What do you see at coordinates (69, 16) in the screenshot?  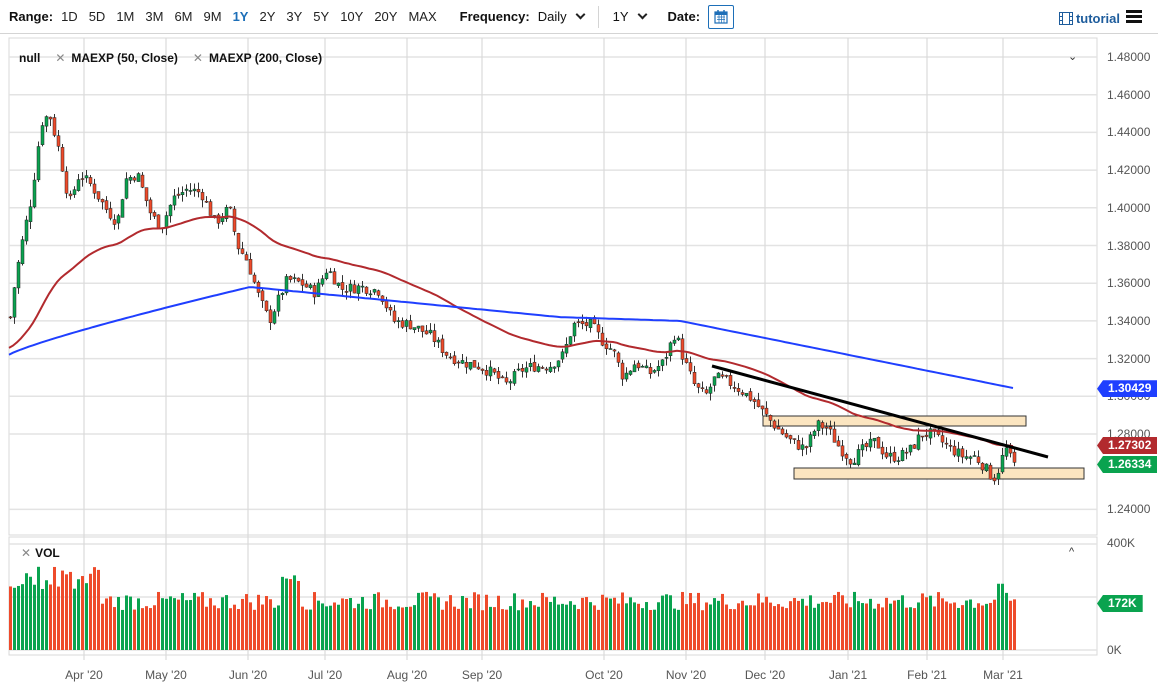 I see `range-button-1d: 1D` at bounding box center [69, 16].